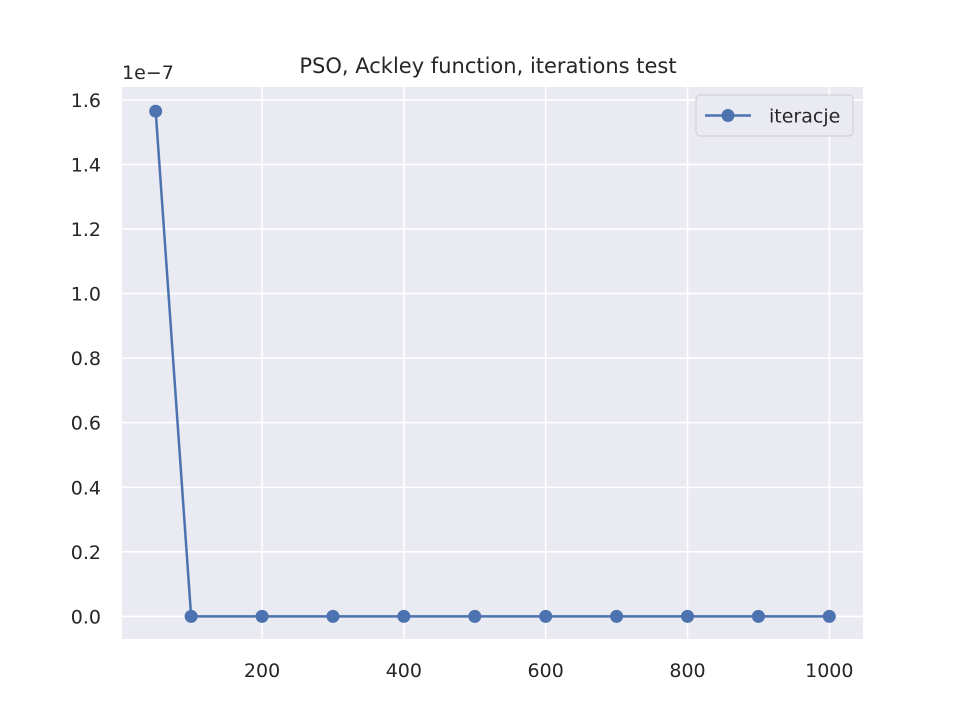 The image size is (960, 720). I want to click on y-tick-label: 0.2, so click(86, 553).